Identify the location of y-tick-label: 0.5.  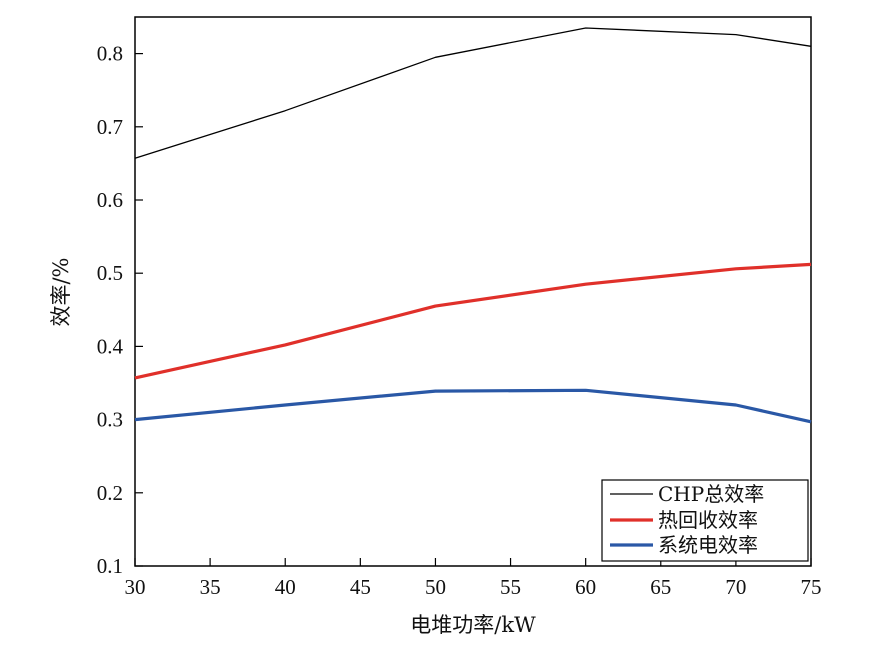
(110, 273).